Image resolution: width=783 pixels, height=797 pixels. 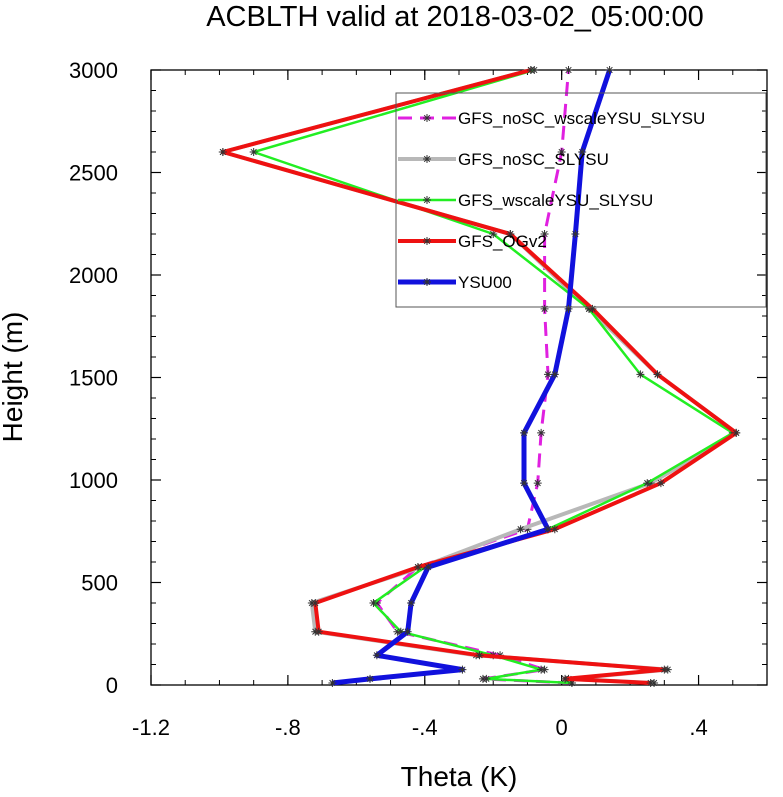 I want to click on y-tick-label: 1500, so click(x=93, y=378).